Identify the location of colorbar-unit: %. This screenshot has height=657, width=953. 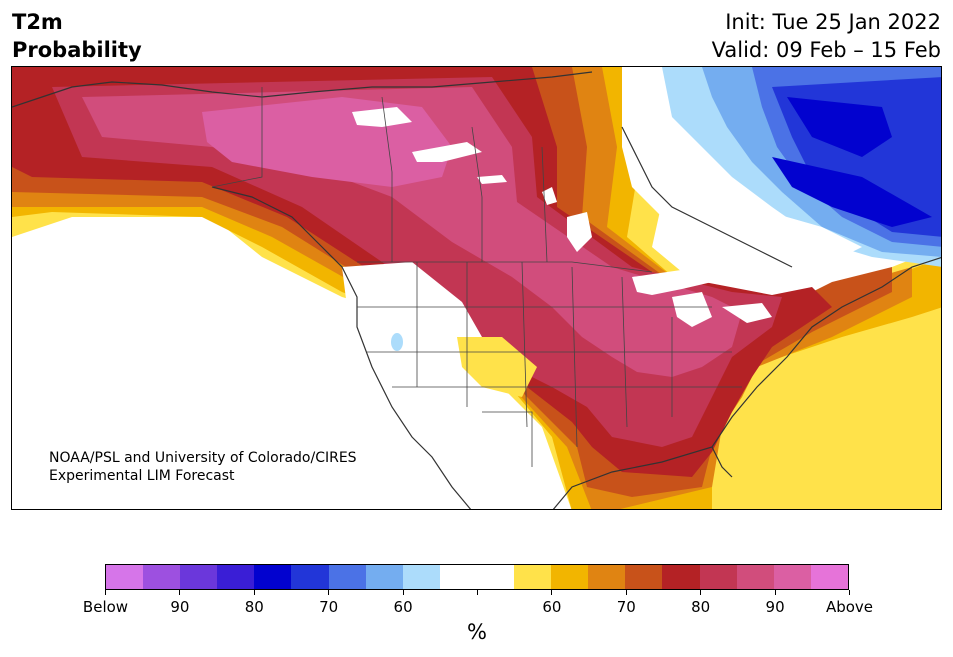
(477, 632).